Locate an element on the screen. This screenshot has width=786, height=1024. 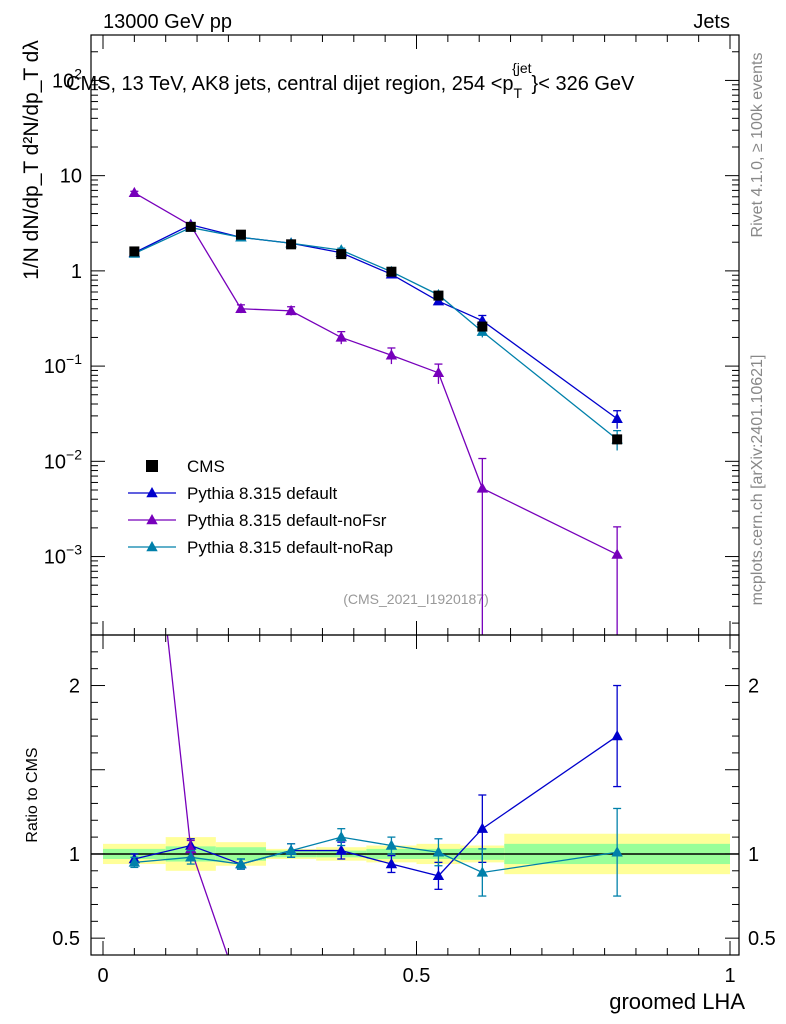
y-tick-label-main: 10⁻² is located at coordinates (63, 459).